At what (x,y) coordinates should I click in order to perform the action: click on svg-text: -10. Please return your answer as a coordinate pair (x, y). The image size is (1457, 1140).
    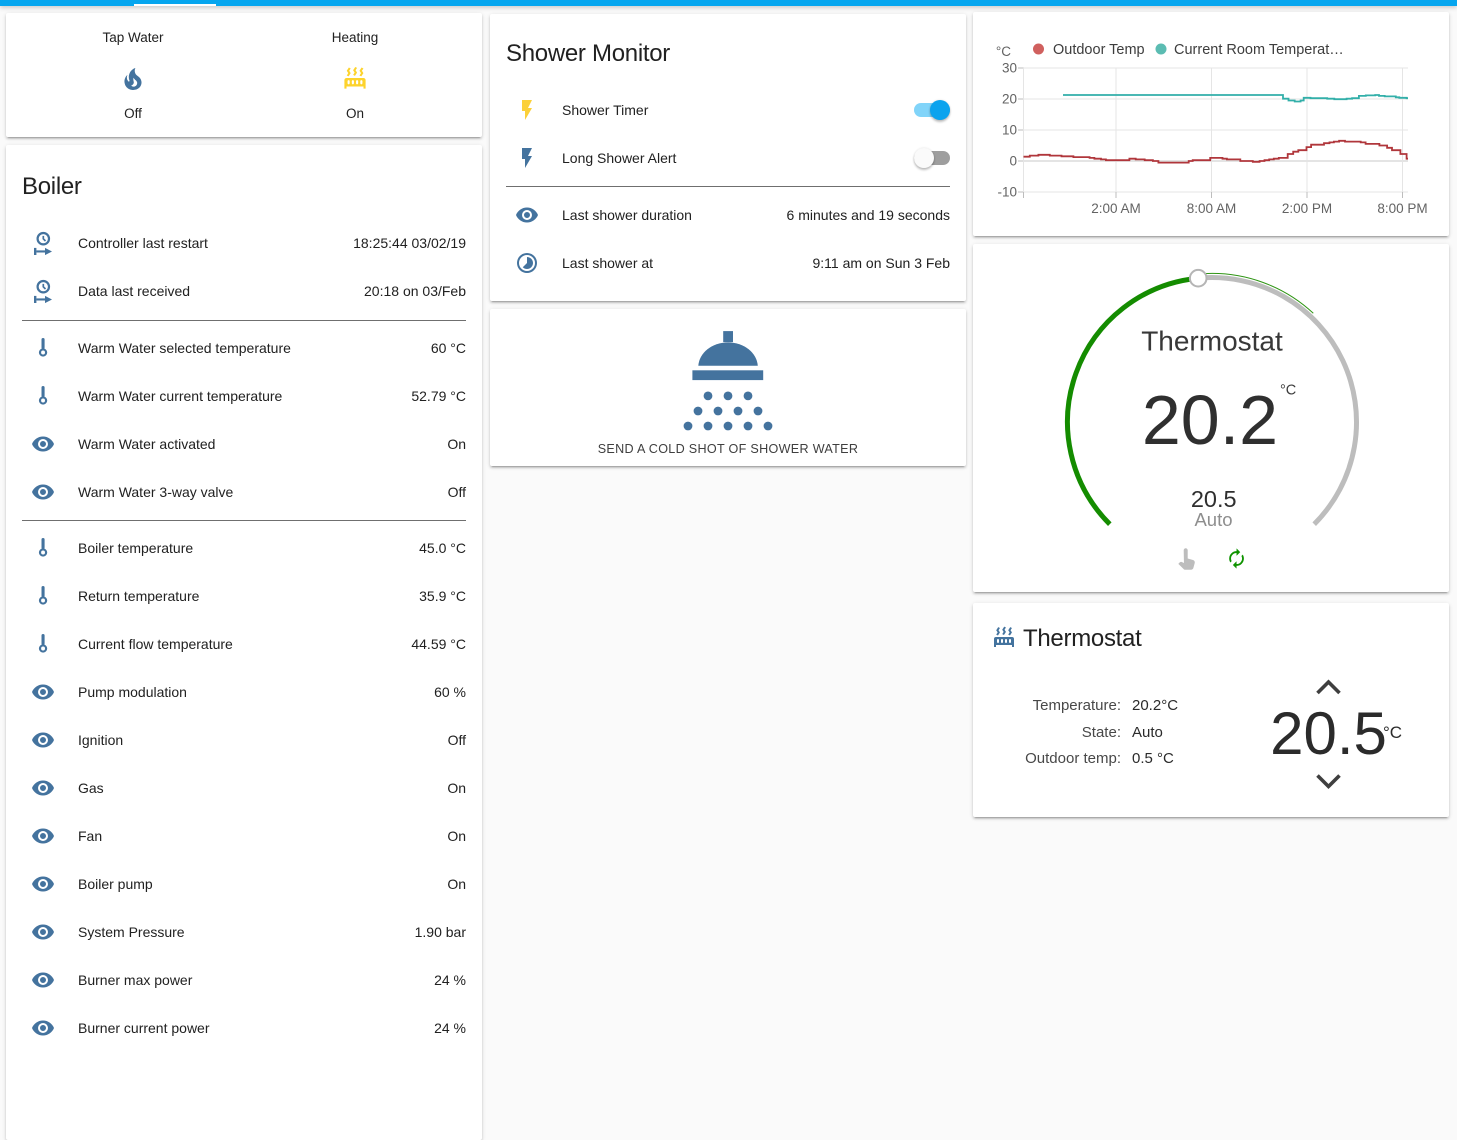
    Looking at the image, I should click on (1007, 192).